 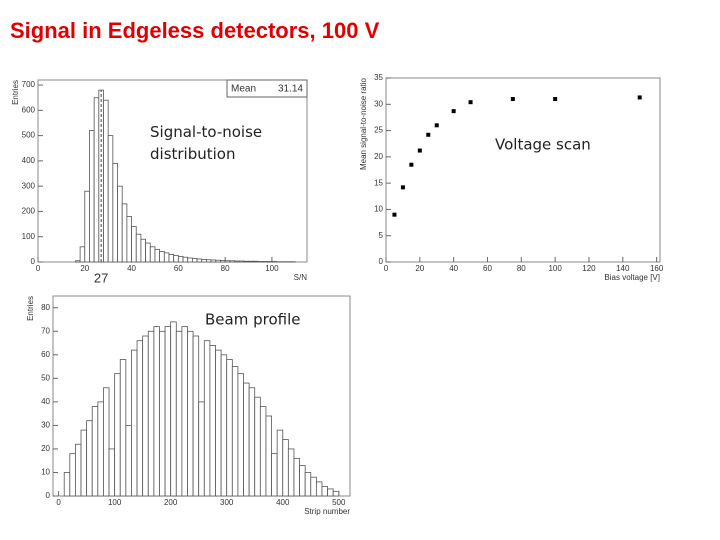 I want to click on y-axis-label: Mean signal-to-noise ratio, so click(x=363, y=123).